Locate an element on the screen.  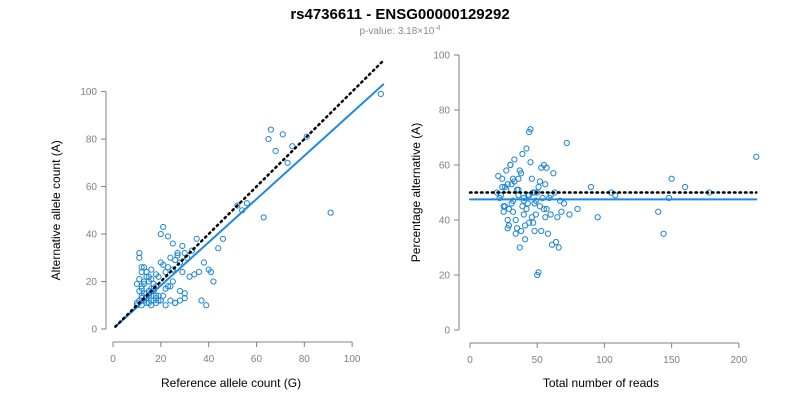
chart-subtitle: p-value: 3.18×10-4 is located at coordinates (399, 31).